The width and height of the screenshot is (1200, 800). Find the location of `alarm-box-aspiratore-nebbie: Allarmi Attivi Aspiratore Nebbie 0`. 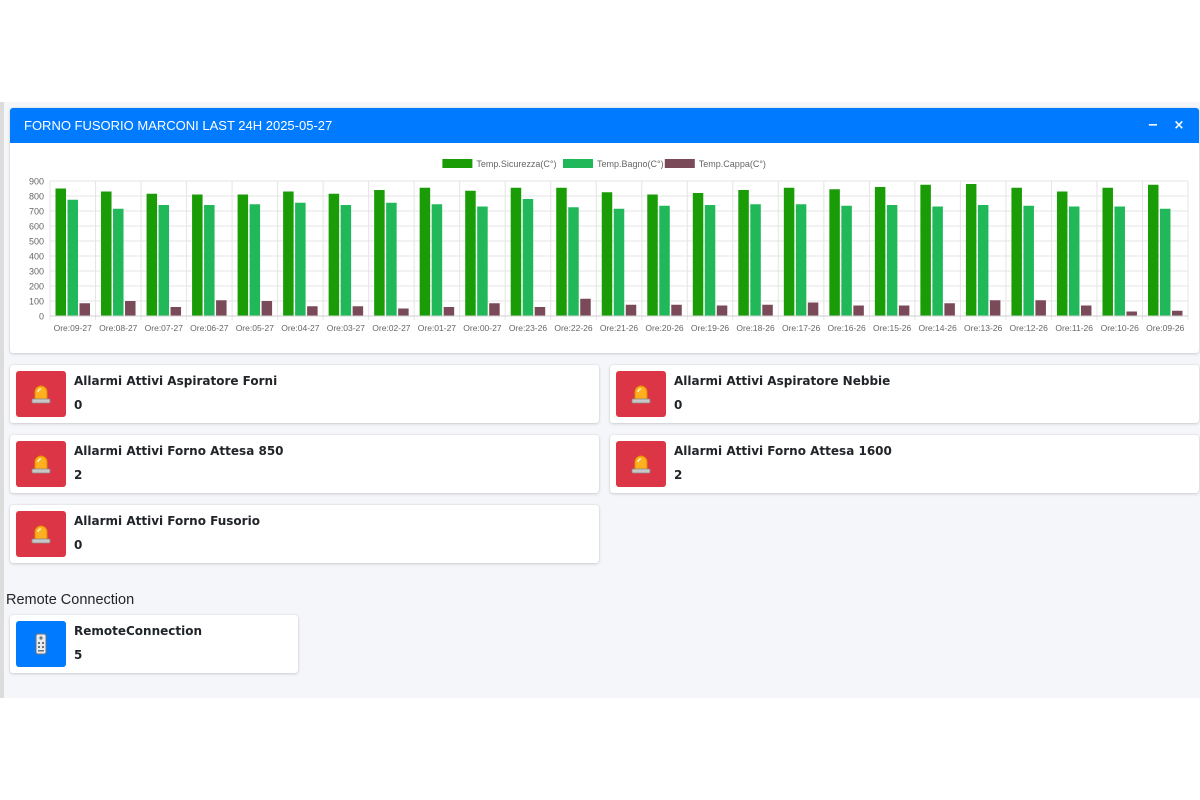

alarm-box-aspiratore-nebbie: Allarmi Attivi Aspiratore Nebbie 0 is located at coordinates (904, 394).